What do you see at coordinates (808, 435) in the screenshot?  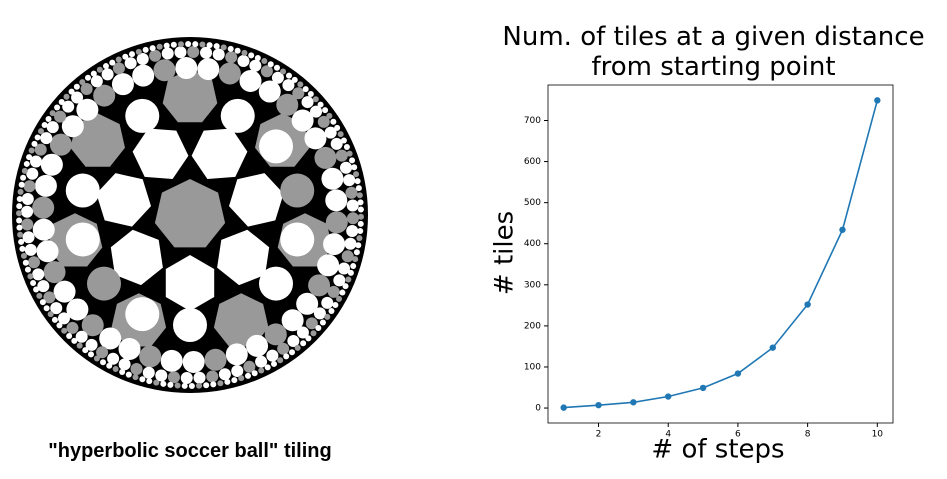 I see `x-tick-label: 8` at bounding box center [808, 435].